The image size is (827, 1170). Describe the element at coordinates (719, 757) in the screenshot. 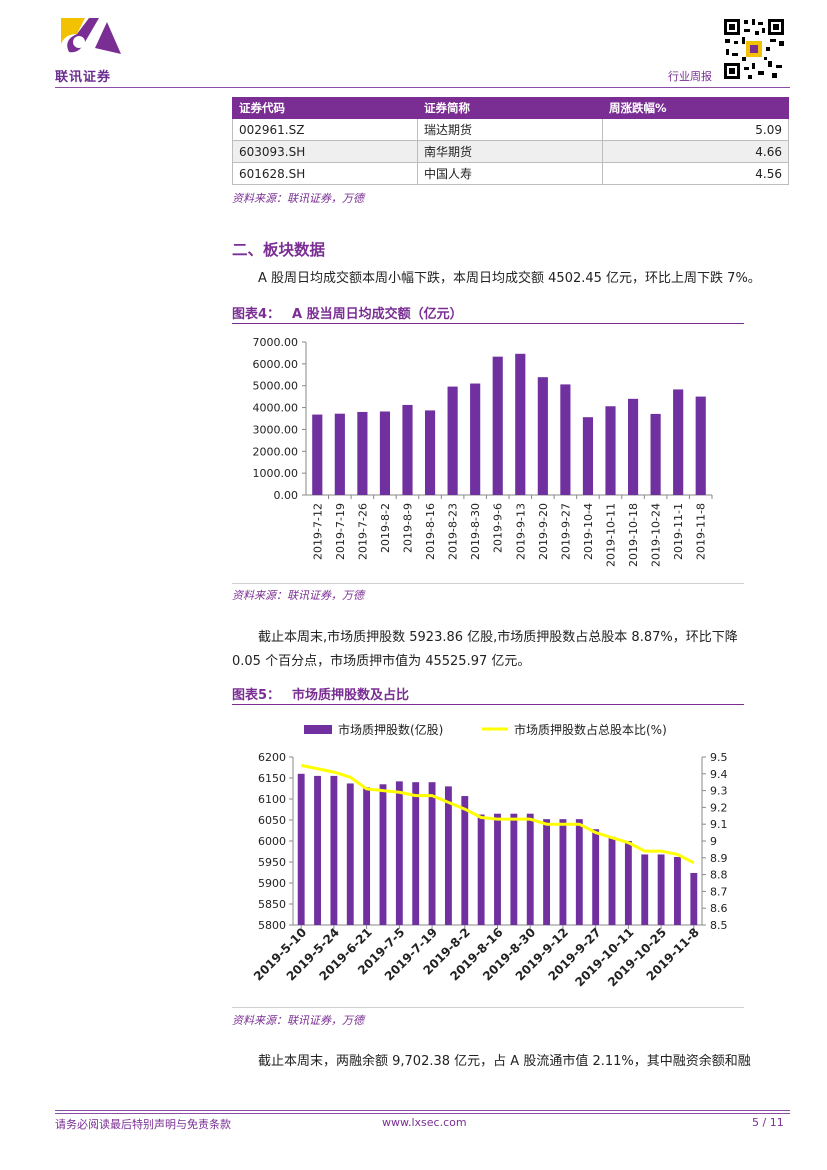

I see `y-right-tick-label: 9.5` at that location.